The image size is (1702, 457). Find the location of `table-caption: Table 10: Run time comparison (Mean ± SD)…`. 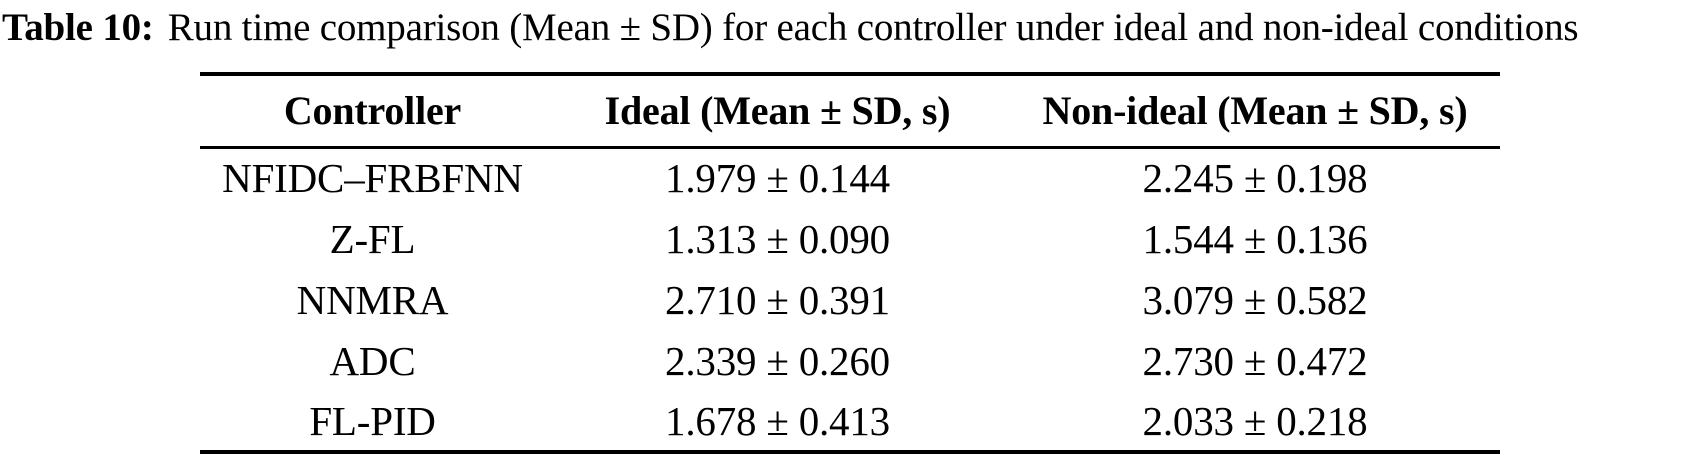

table-caption: Table 10: Run time comparison (Mean ± SD)… is located at coordinates (852, 28).